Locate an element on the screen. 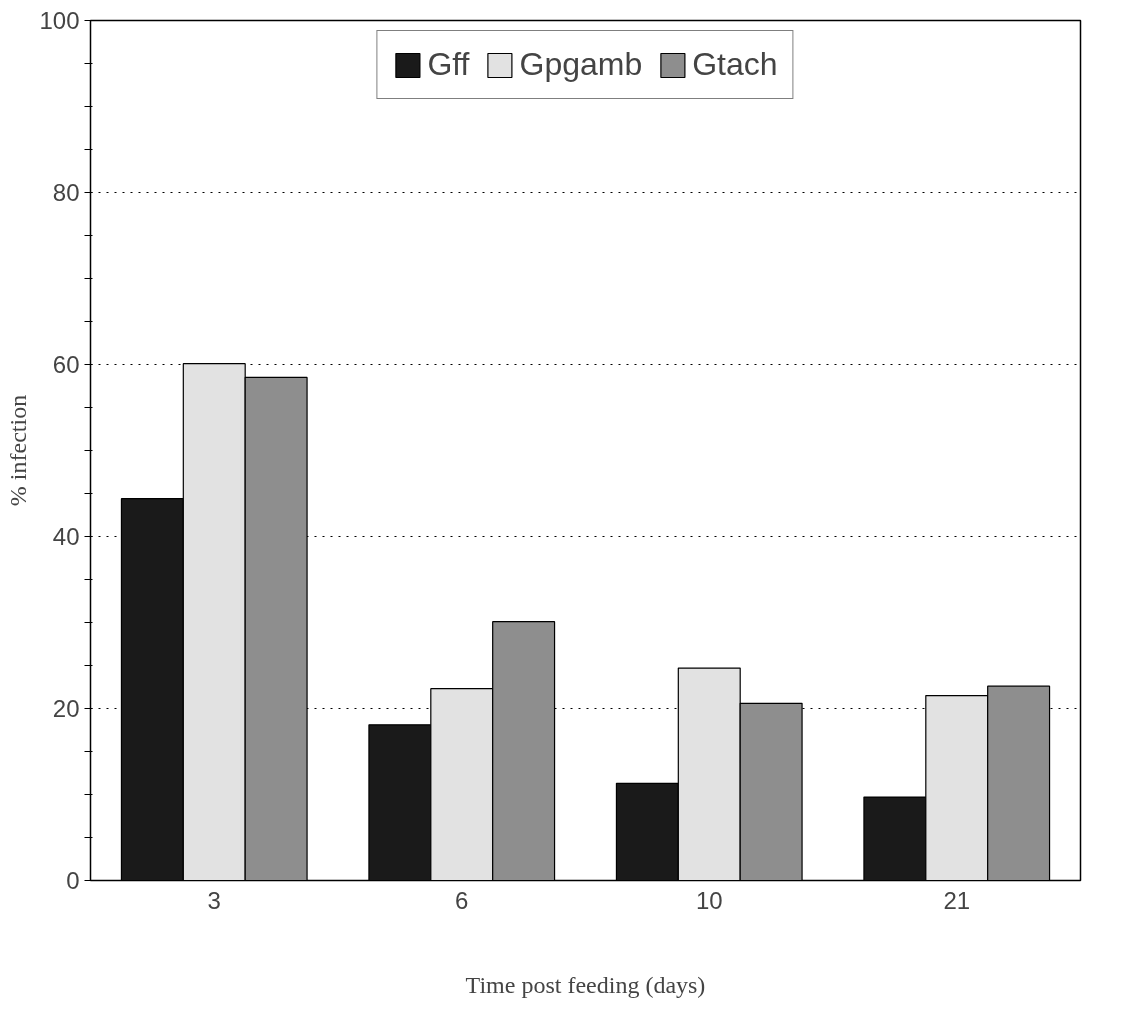 Image resolution: width=1128 pixels, height=1017 pixels. y-tick-label: 40 is located at coordinates (66, 536).